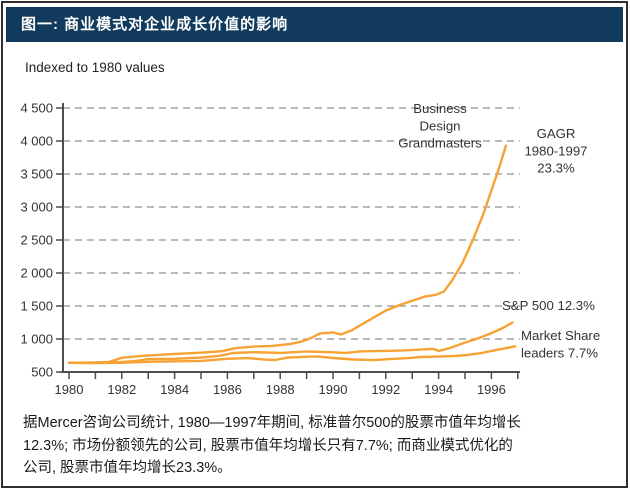 This screenshot has width=630, height=490. I want to click on x-tick-label: 1990, so click(333, 389).